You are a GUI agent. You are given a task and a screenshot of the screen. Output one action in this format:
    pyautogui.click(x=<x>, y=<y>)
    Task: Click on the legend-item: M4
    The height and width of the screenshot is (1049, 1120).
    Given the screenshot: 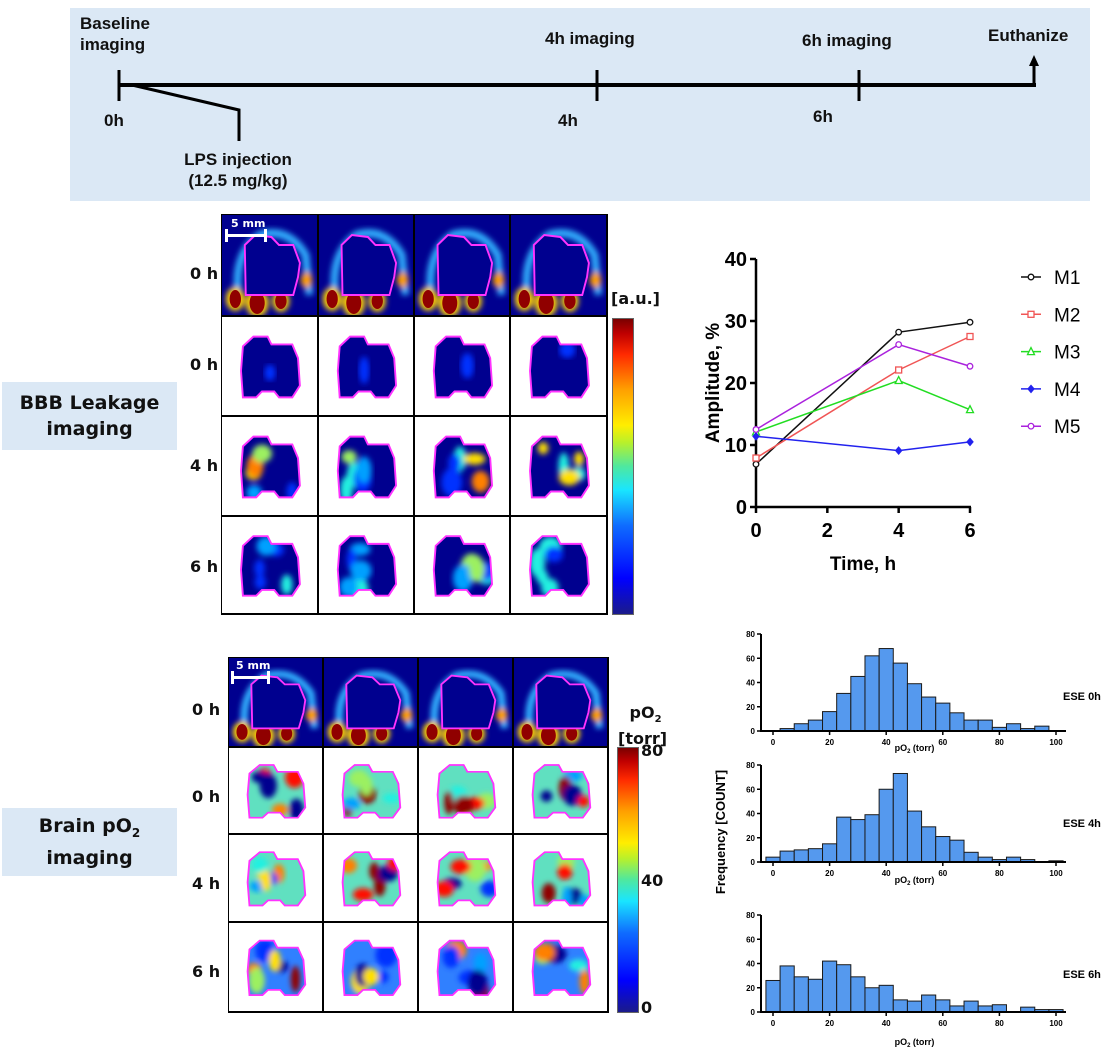 What is the action you would take?
    pyautogui.click(x=1051, y=390)
    